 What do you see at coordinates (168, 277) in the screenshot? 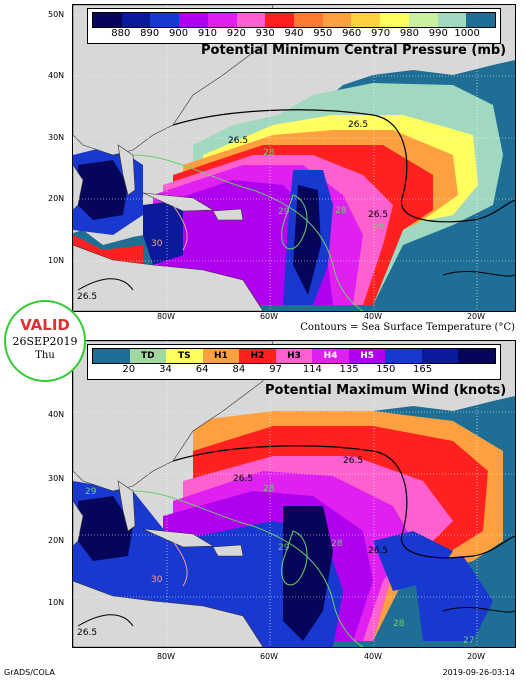
I see `south-america-land` at bounding box center [168, 277].